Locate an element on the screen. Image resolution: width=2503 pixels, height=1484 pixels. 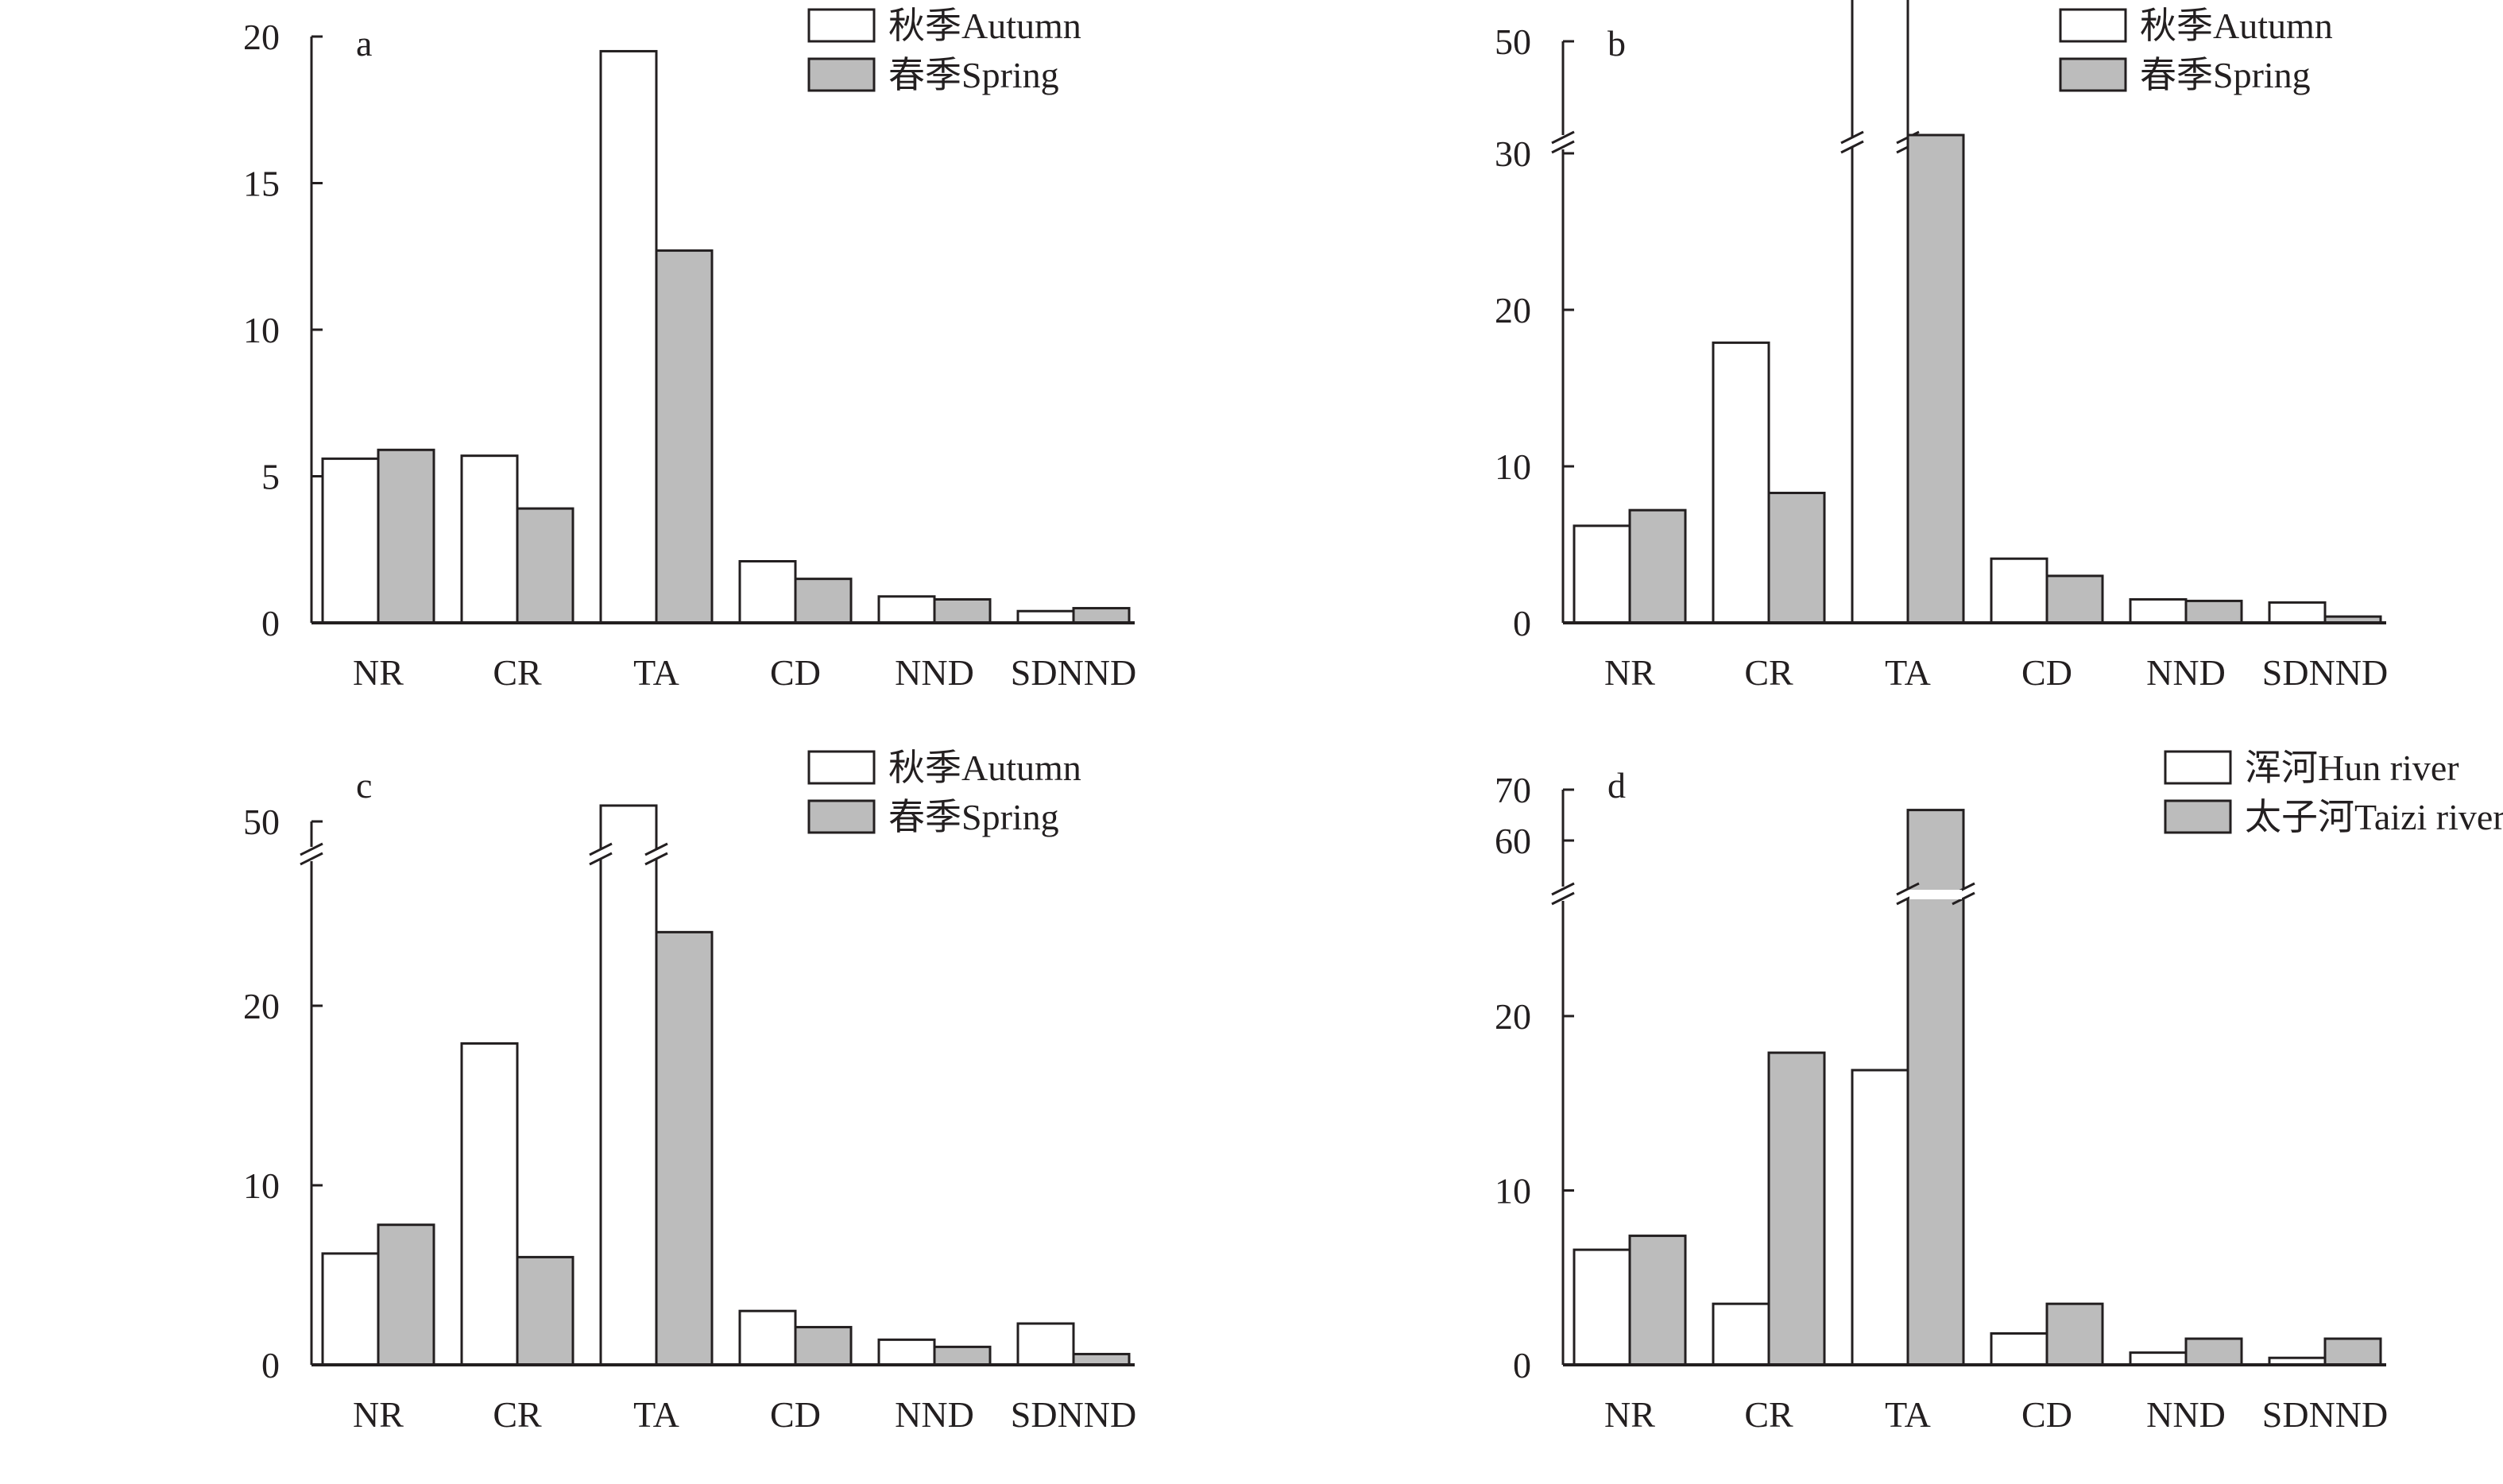
y-tick-label: 5 is located at coordinates (270, 477).